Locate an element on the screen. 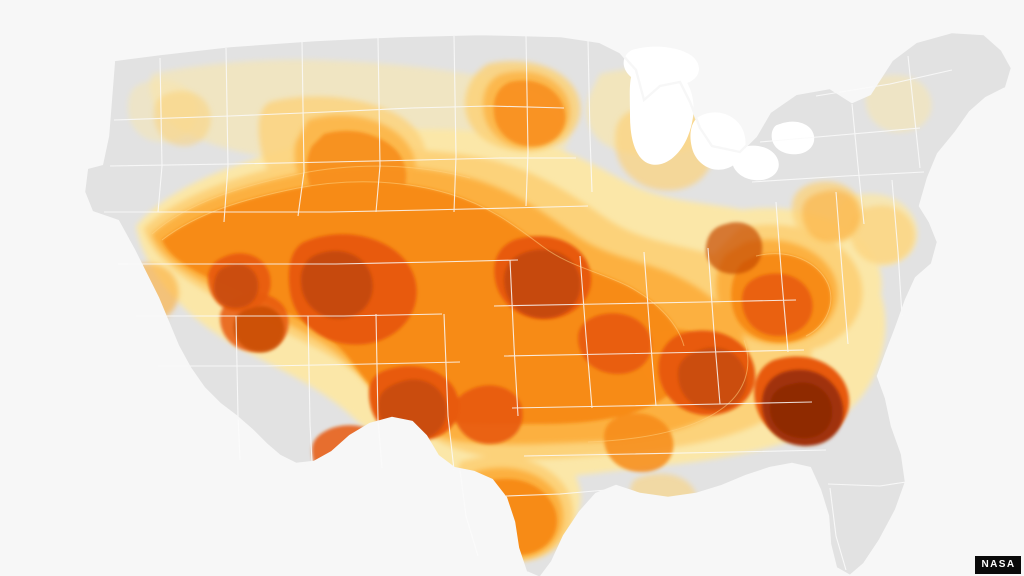 The height and width of the screenshot is (576, 1024). nasa-watermark-badge: NASA is located at coordinates (998, 565).